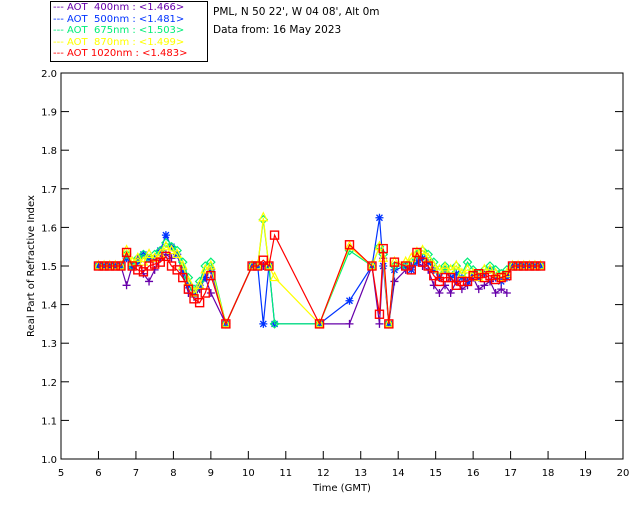 This screenshot has height=512, width=640. Describe the element at coordinates (285, 473) in the screenshot. I see `x-tick-label: 11` at that location.